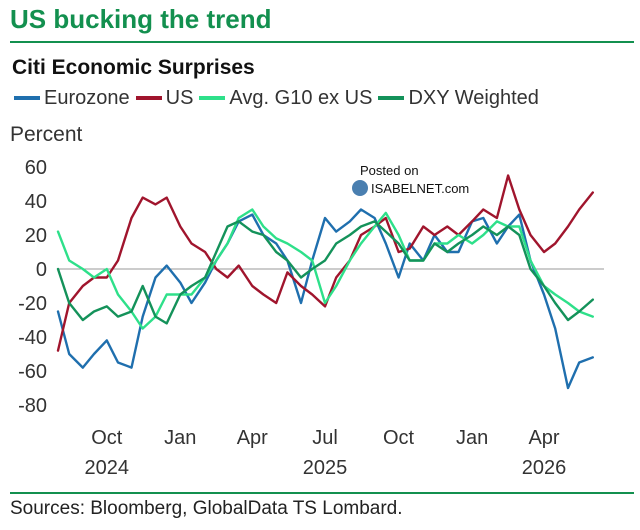  Describe the element at coordinates (164, 98) in the screenshot. I see `legend-item-us: US` at that location.